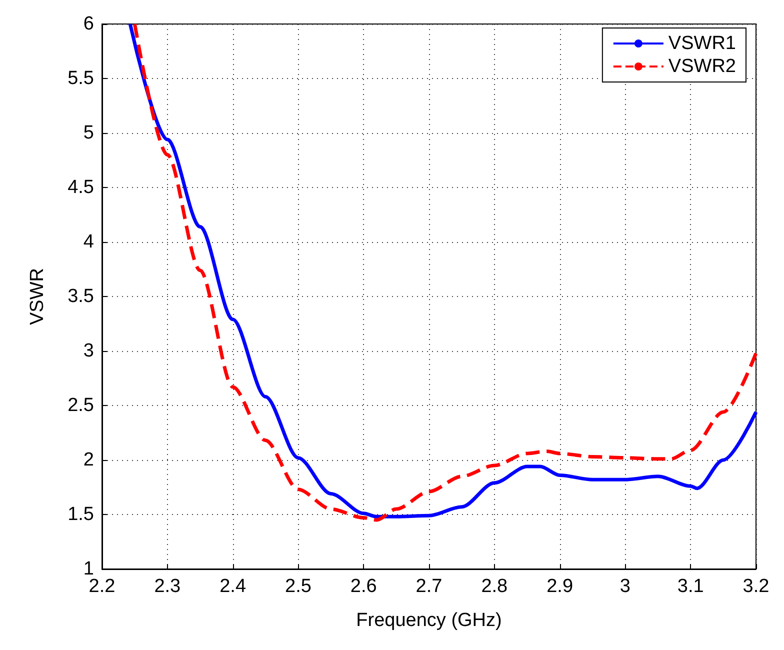  Describe the element at coordinates (625, 586) in the screenshot. I see `x-tick-label: 3` at that location.